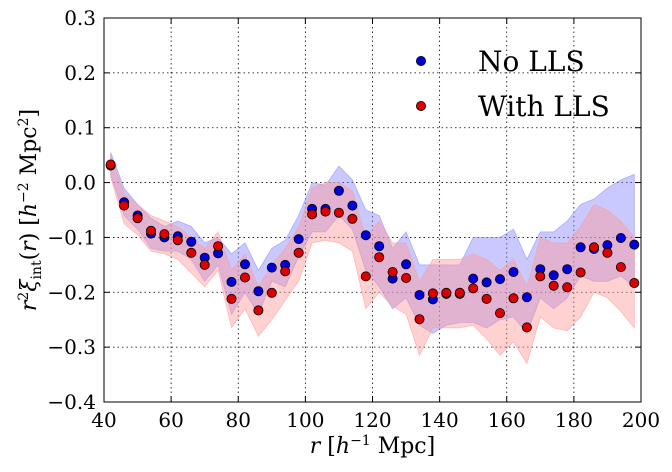 The height and width of the screenshot is (472, 672). What do you see at coordinates (71, 347) in the screenshot?
I see `y-tick-label: −0.3` at bounding box center [71, 347].